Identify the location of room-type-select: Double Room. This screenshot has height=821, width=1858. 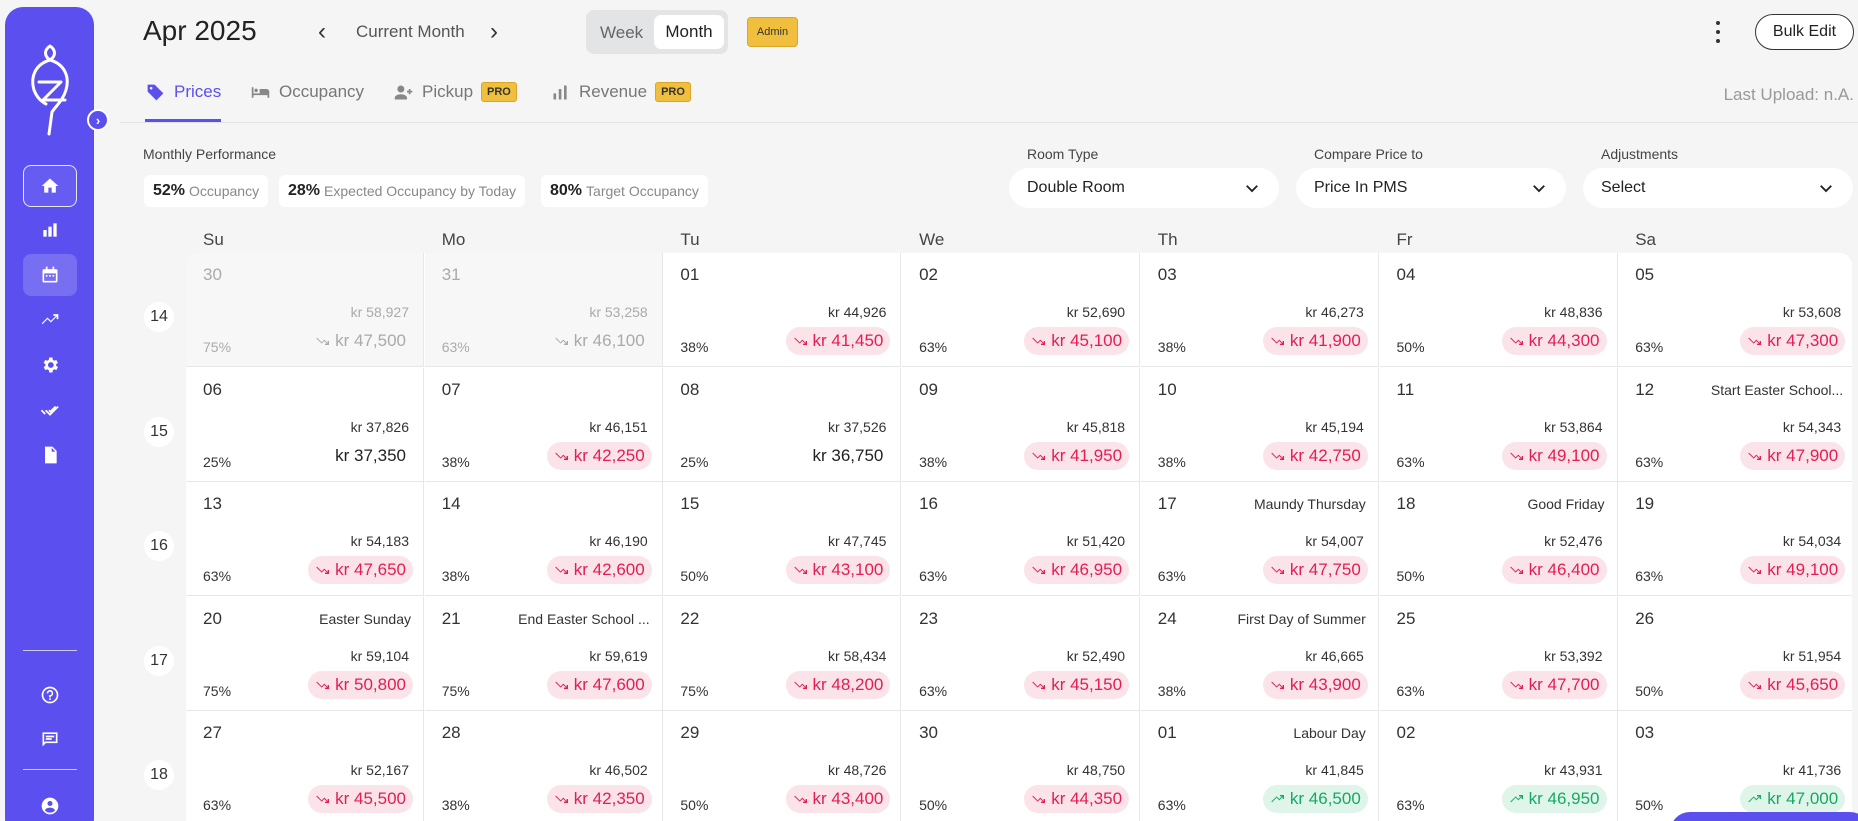
(1144, 188).